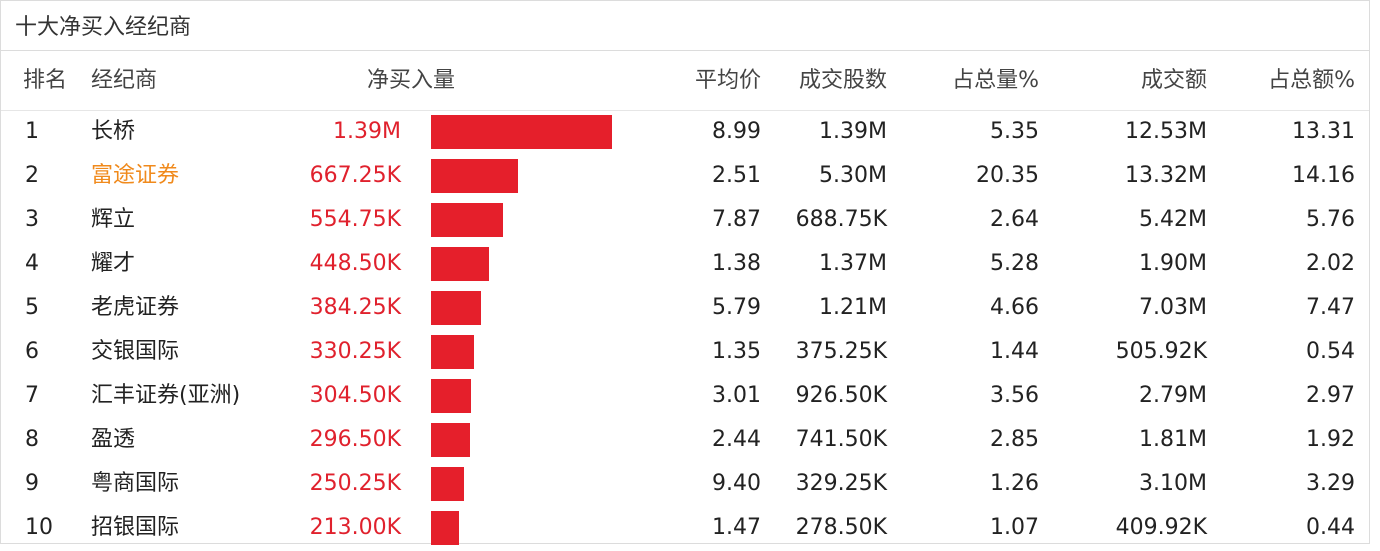 The image size is (1380, 551). What do you see at coordinates (355, 351) in the screenshot?
I see `net-buy-value: 330.25K` at bounding box center [355, 351].